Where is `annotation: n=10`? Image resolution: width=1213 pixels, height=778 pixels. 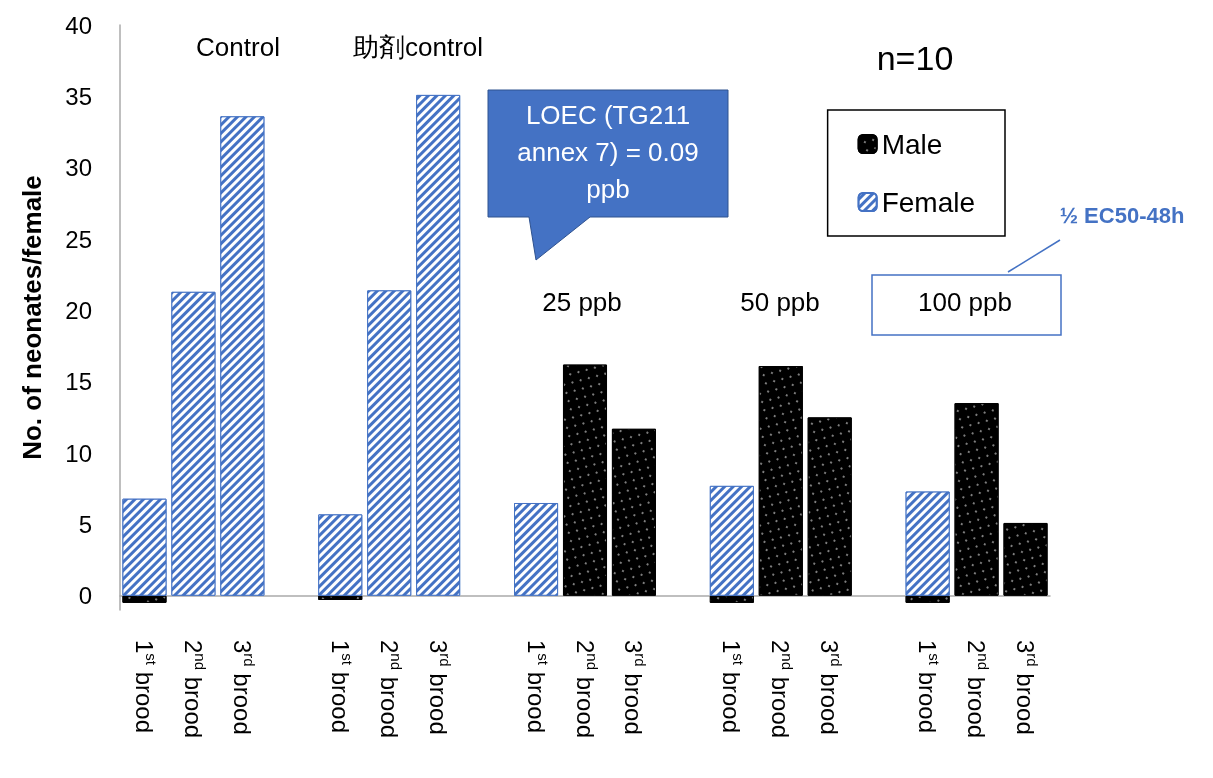
annotation: n=10 is located at coordinates (915, 58).